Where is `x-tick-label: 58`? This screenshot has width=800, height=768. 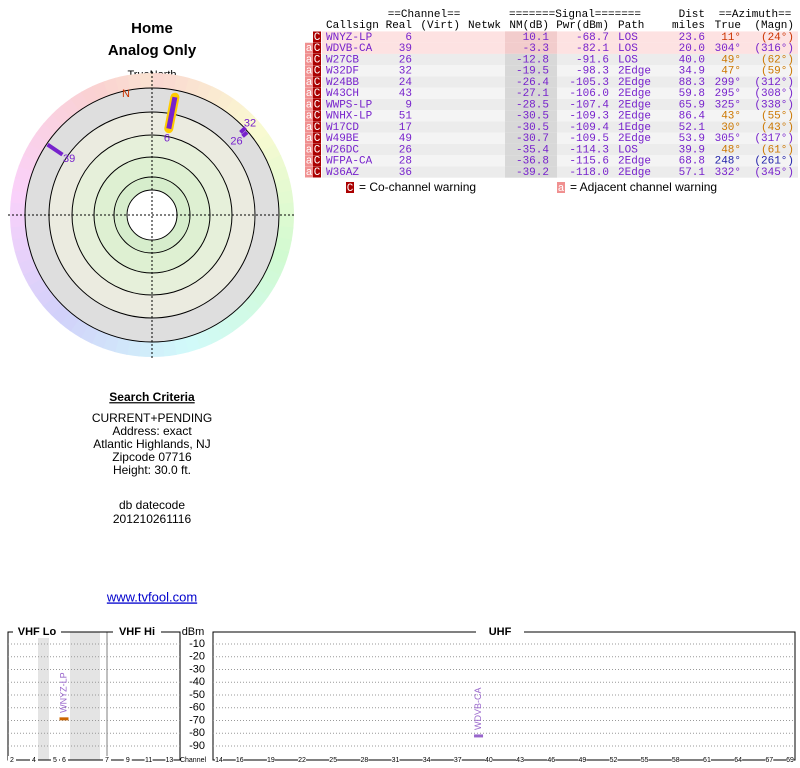
x-tick-label: 58 is located at coordinates (676, 760).